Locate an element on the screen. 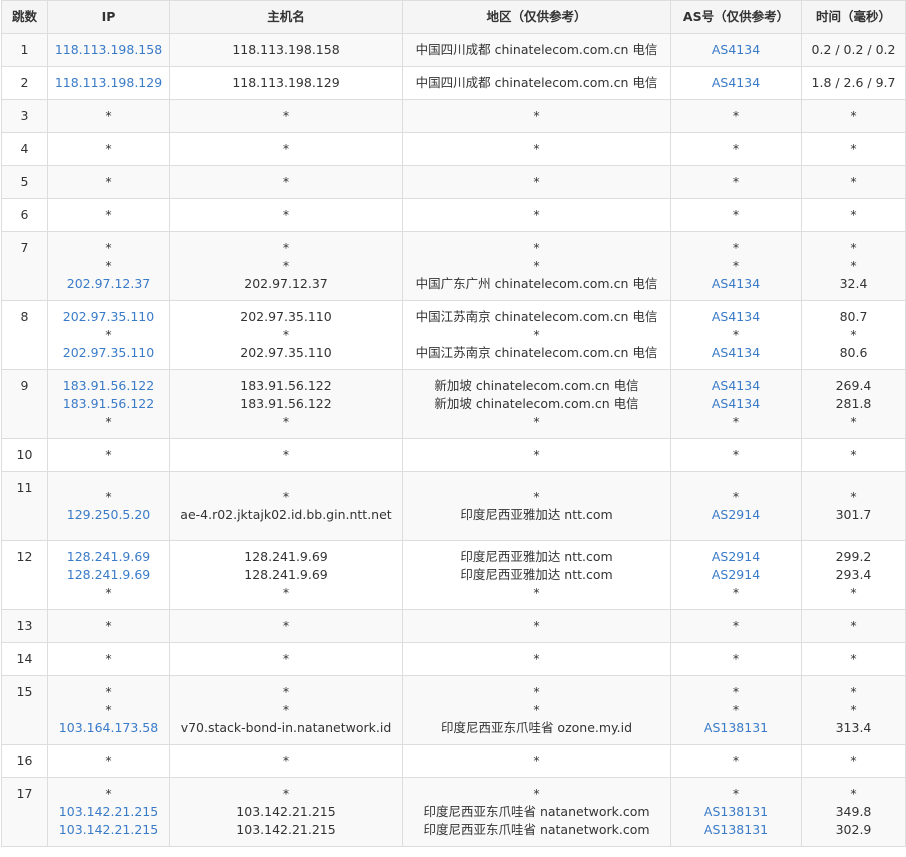 The height and width of the screenshot is (857, 906). ip-link: 103.164.173.58 is located at coordinates (108, 727).